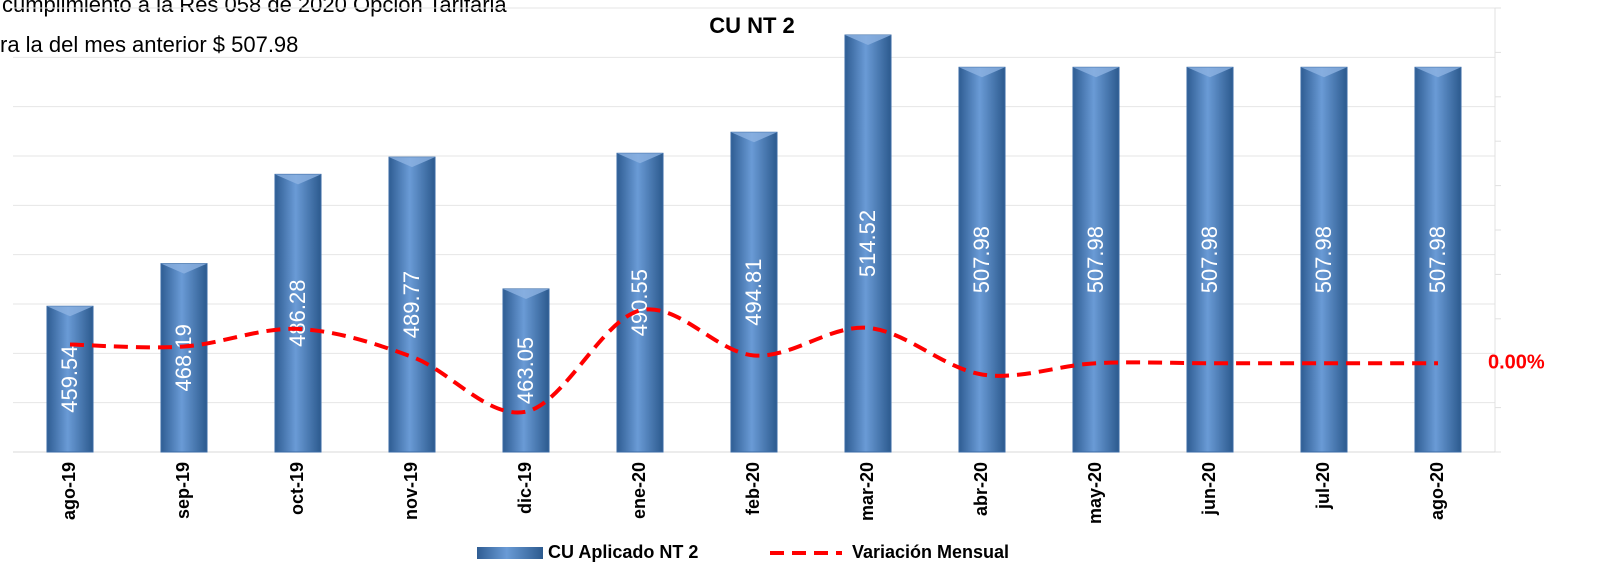 The width and height of the screenshot is (1621, 586). I want to click on x-tick-label: mar-20, so click(867, 491).